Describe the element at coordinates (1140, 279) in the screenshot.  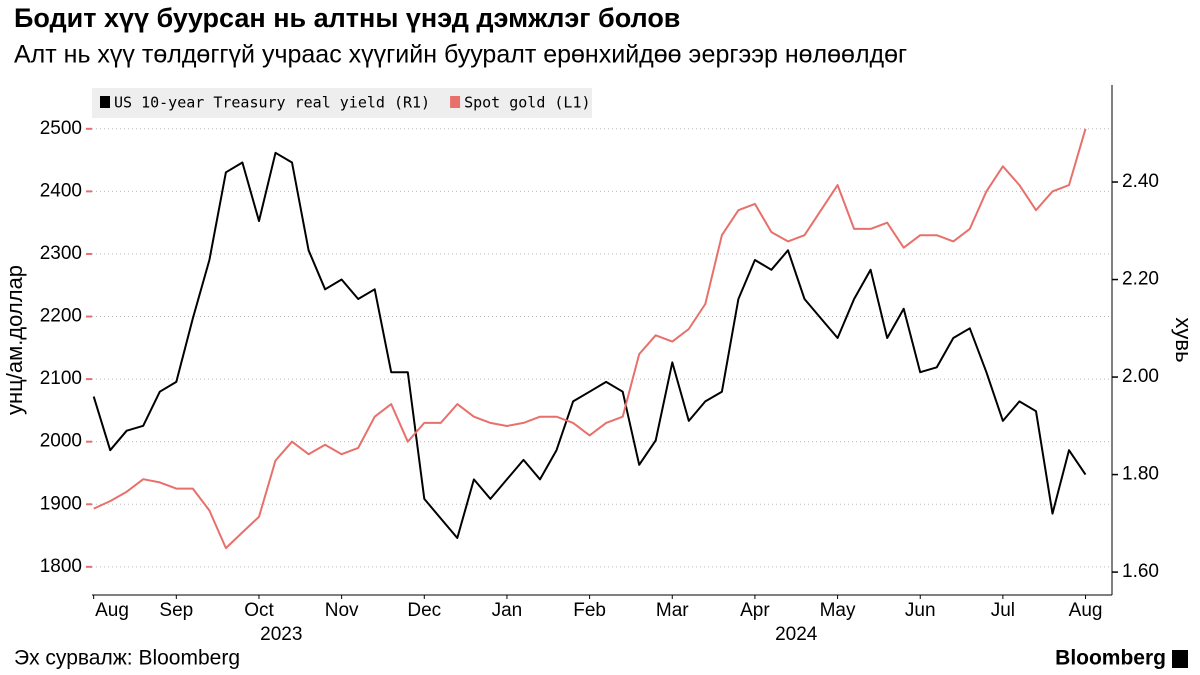
I see `y2-tick-label: 2.20` at that location.